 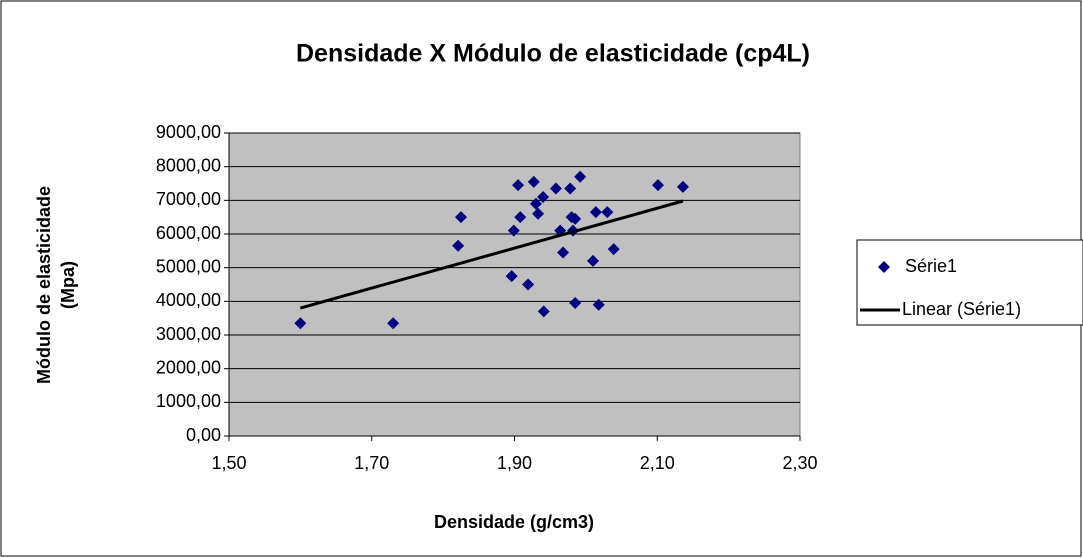 What do you see at coordinates (188, 266) in the screenshot?
I see `y-tick-label: 5000,00` at bounding box center [188, 266].